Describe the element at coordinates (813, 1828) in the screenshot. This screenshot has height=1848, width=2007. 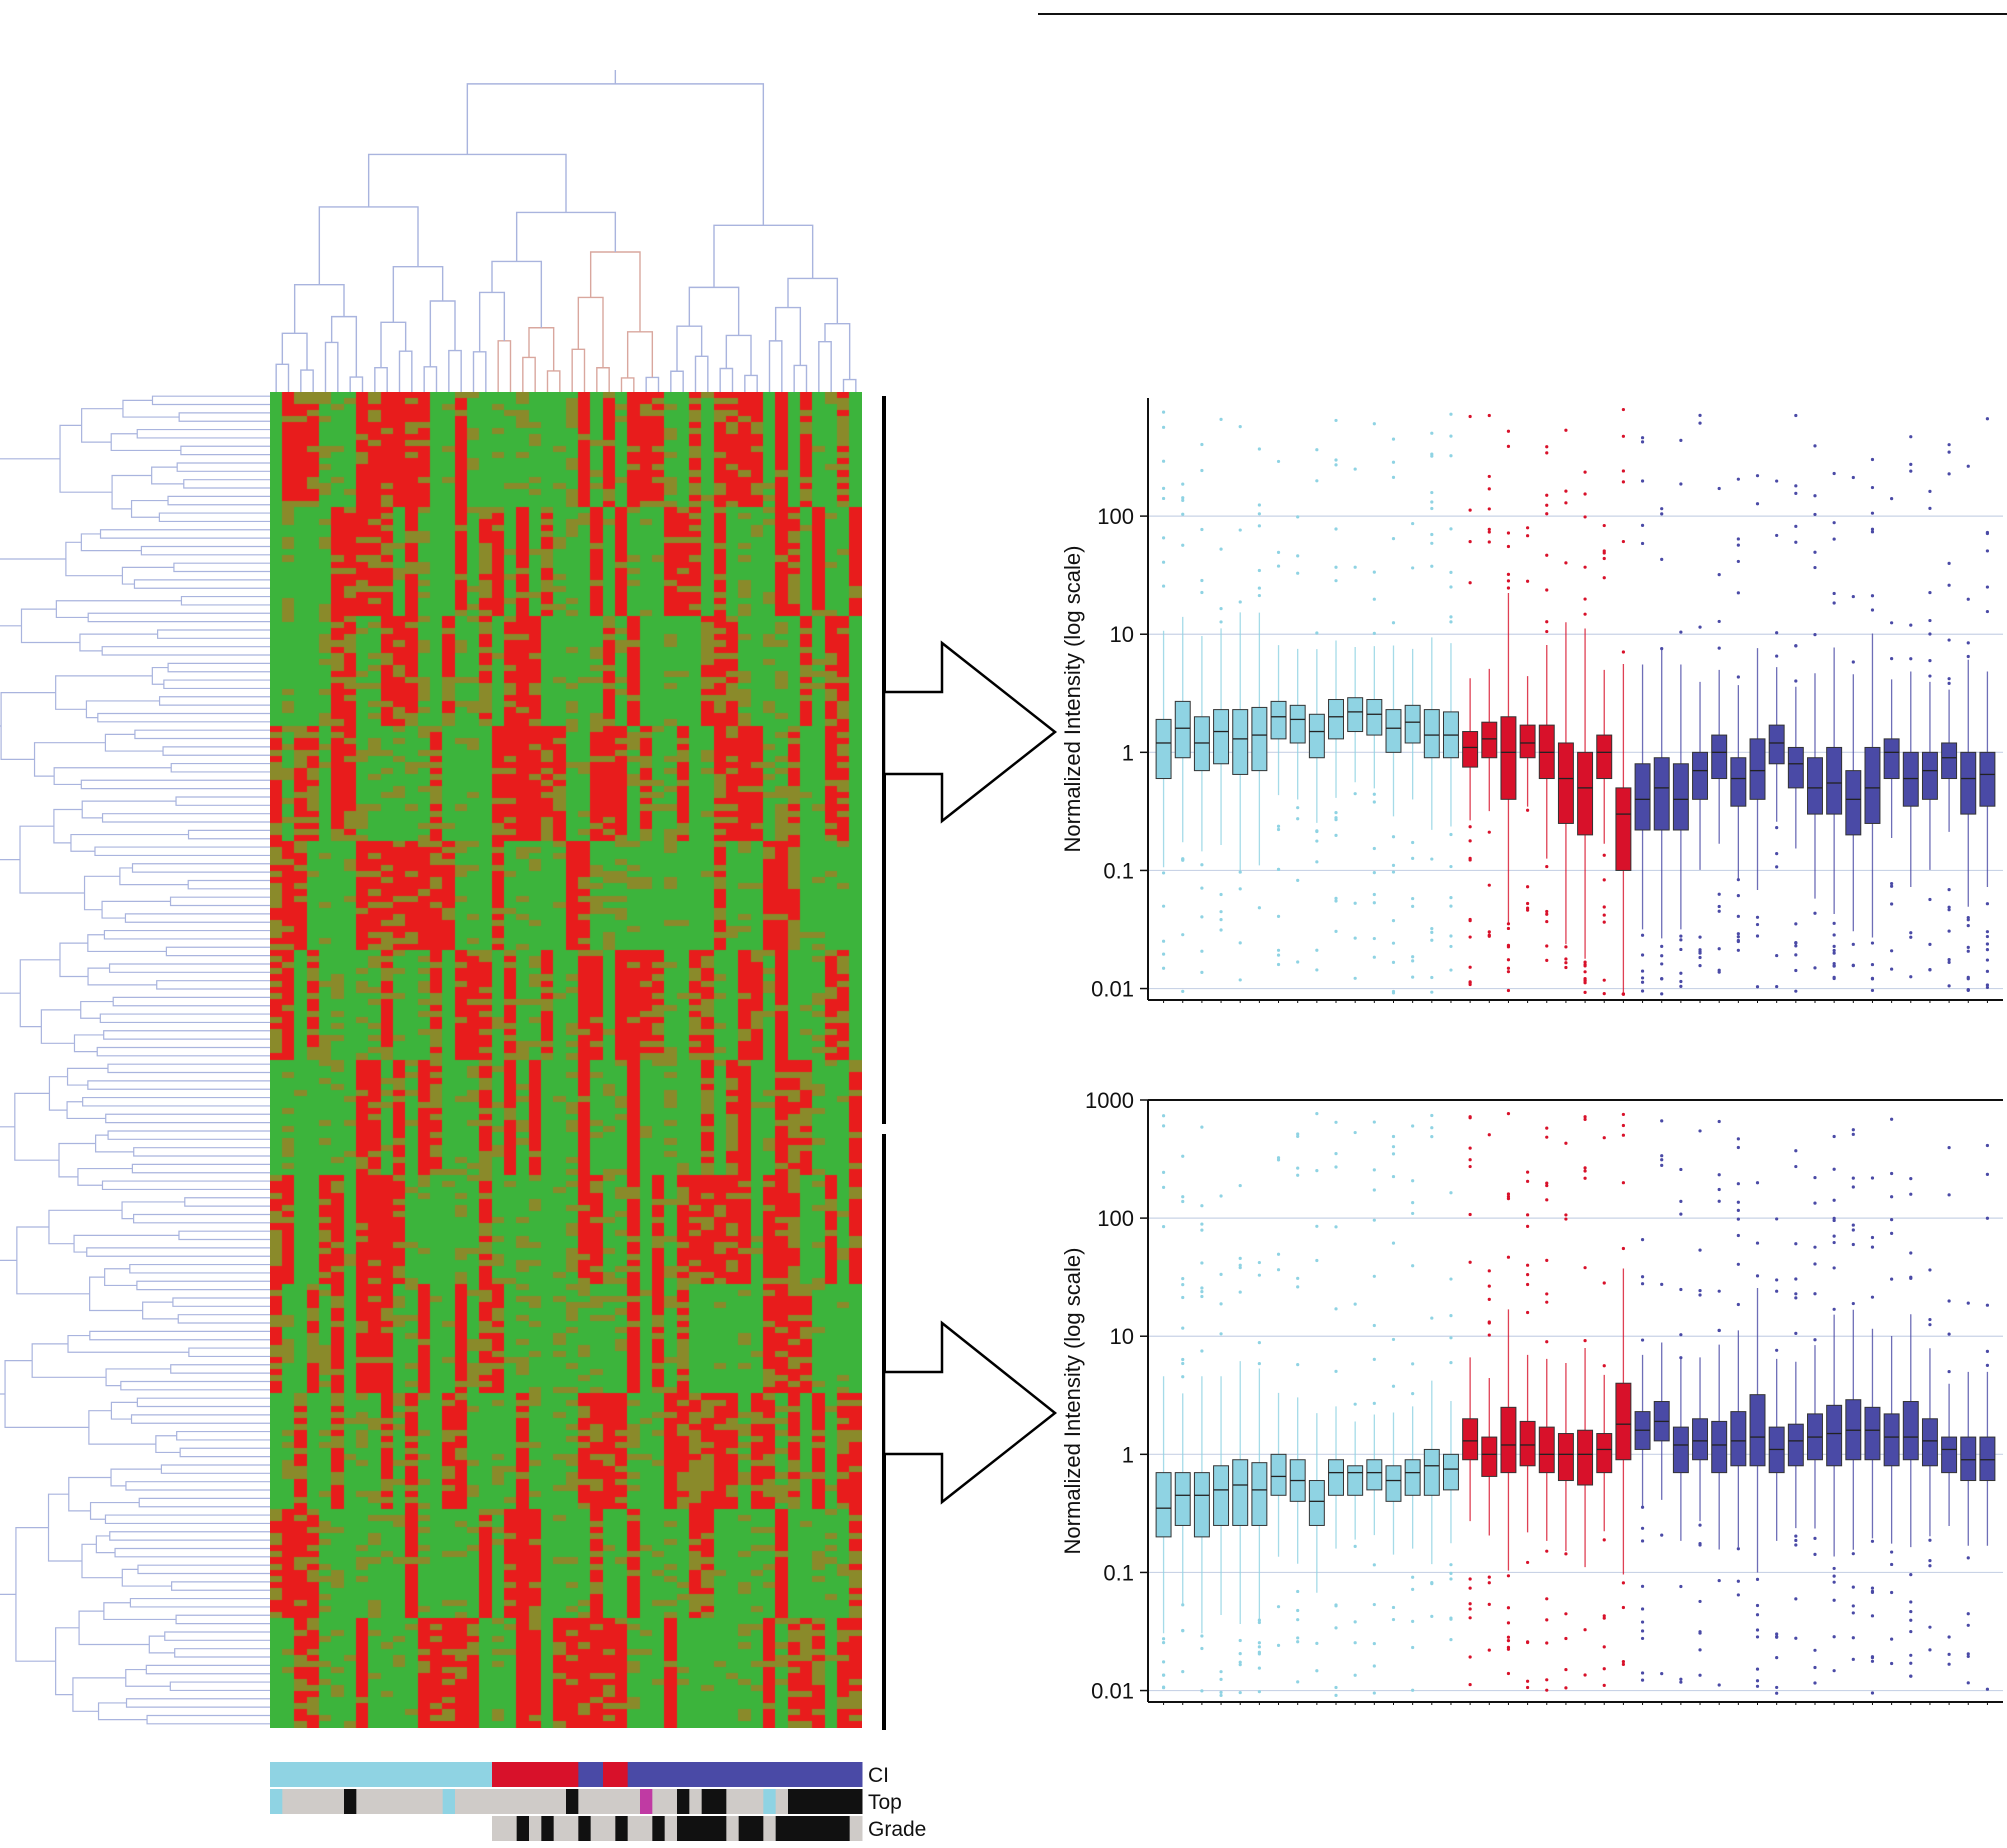
I see `track-segment` at that location.